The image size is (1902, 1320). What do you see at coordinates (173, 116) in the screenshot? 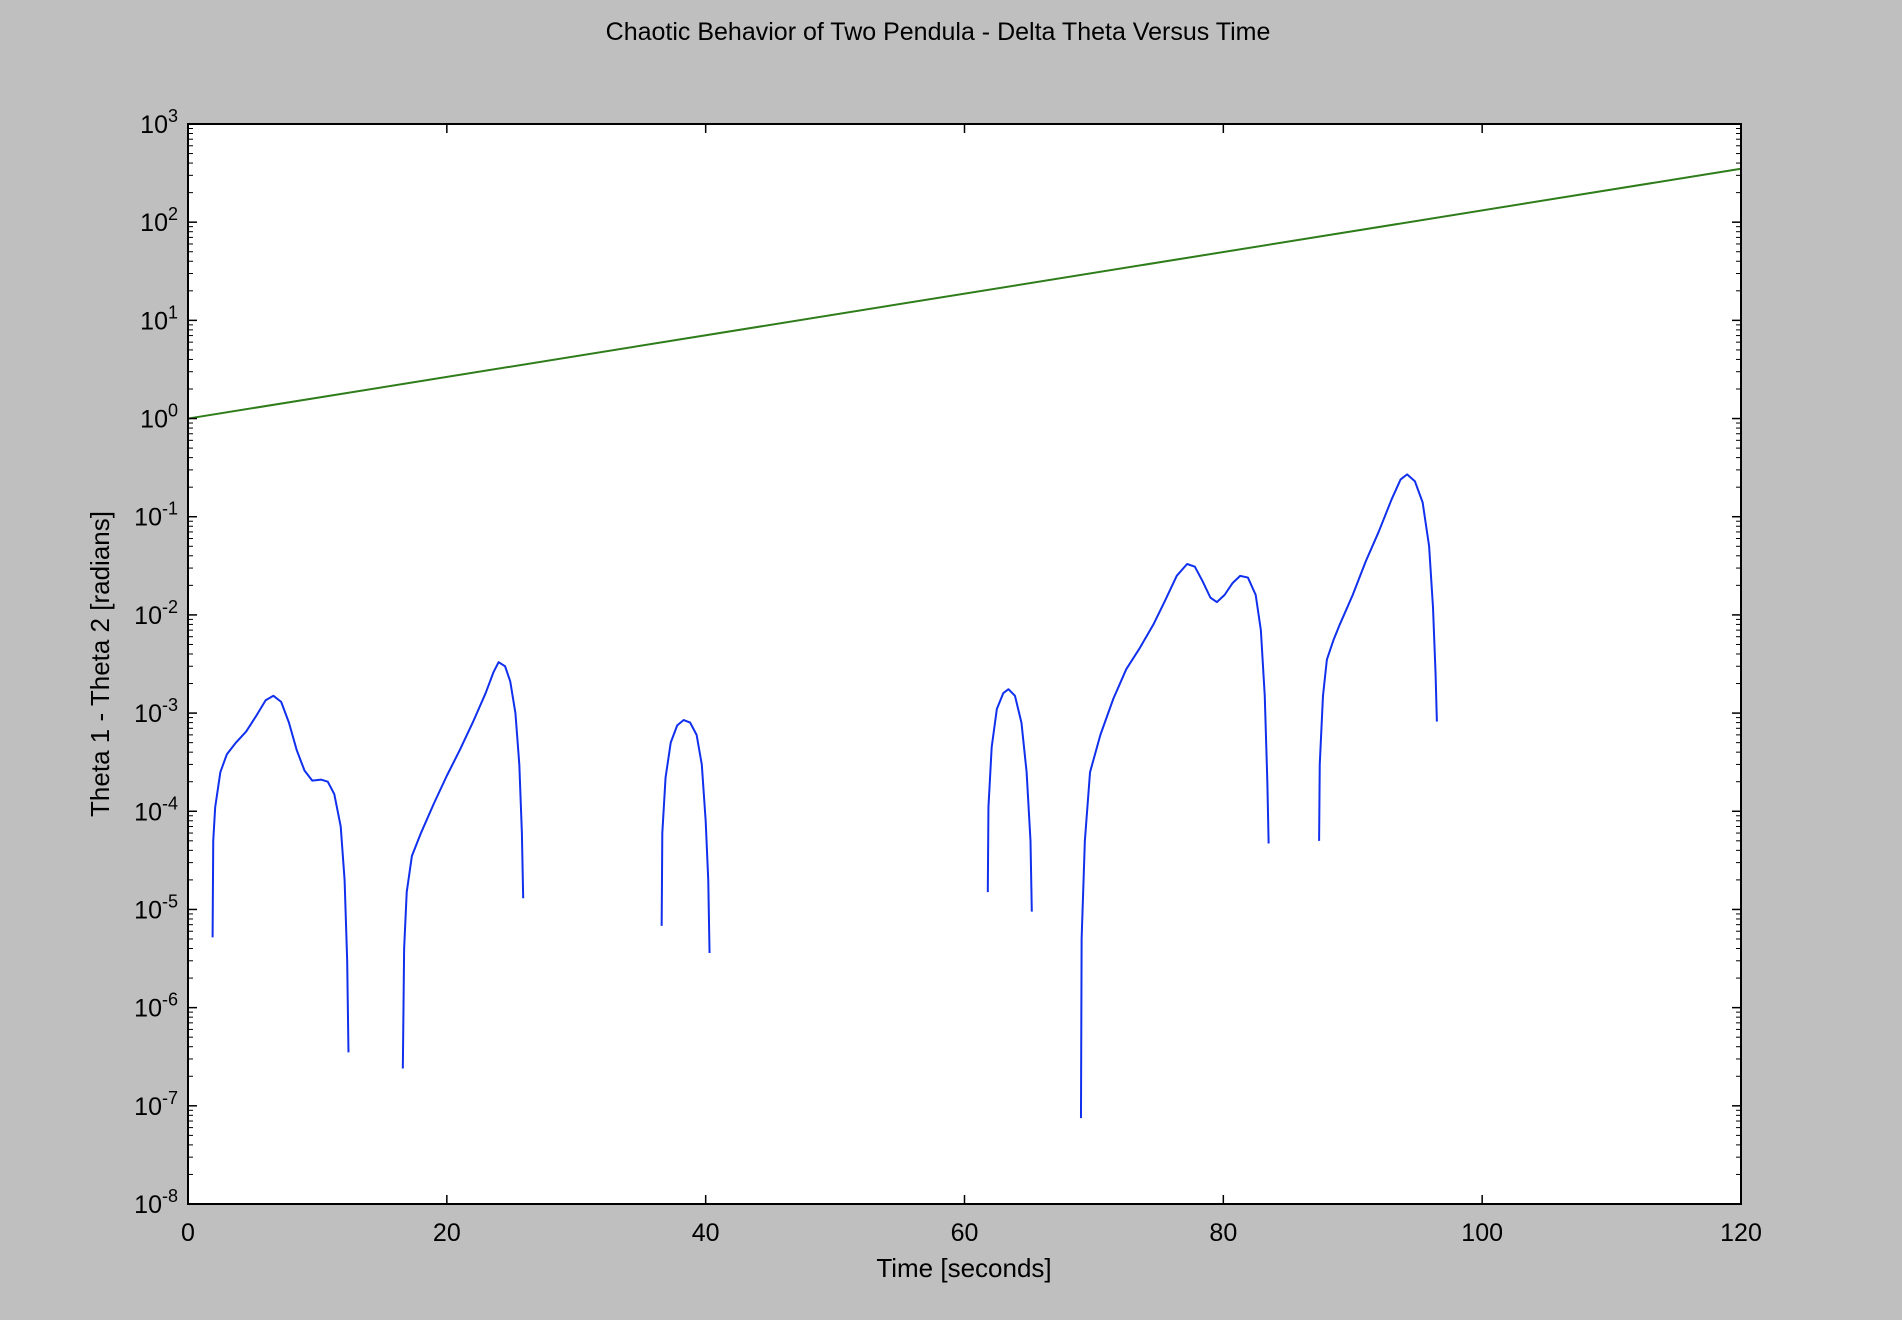
I see `y-tick-exponent: 3` at bounding box center [173, 116].